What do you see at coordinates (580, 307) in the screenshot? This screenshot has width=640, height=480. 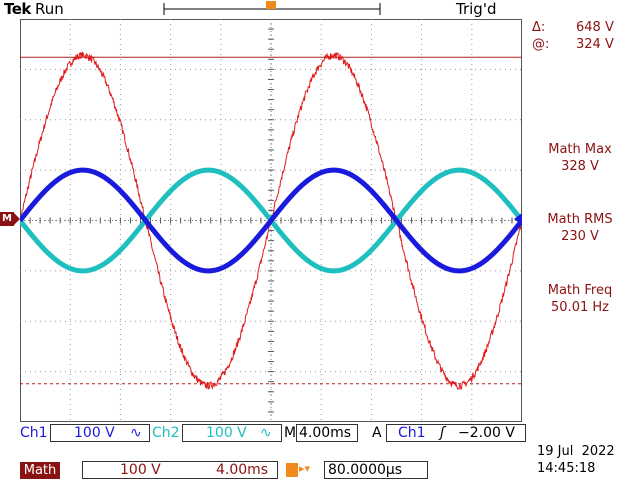 I see `measurement-math-freq-value: 50.01 Hz` at bounding box center [580, 307].